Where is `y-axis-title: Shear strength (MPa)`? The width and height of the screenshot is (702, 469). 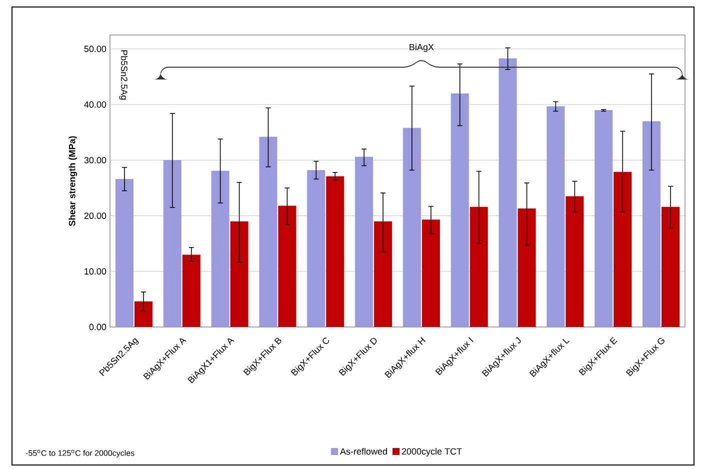
y-axis-title: Shear strength (MPa) is located at coordinates (73, 181).